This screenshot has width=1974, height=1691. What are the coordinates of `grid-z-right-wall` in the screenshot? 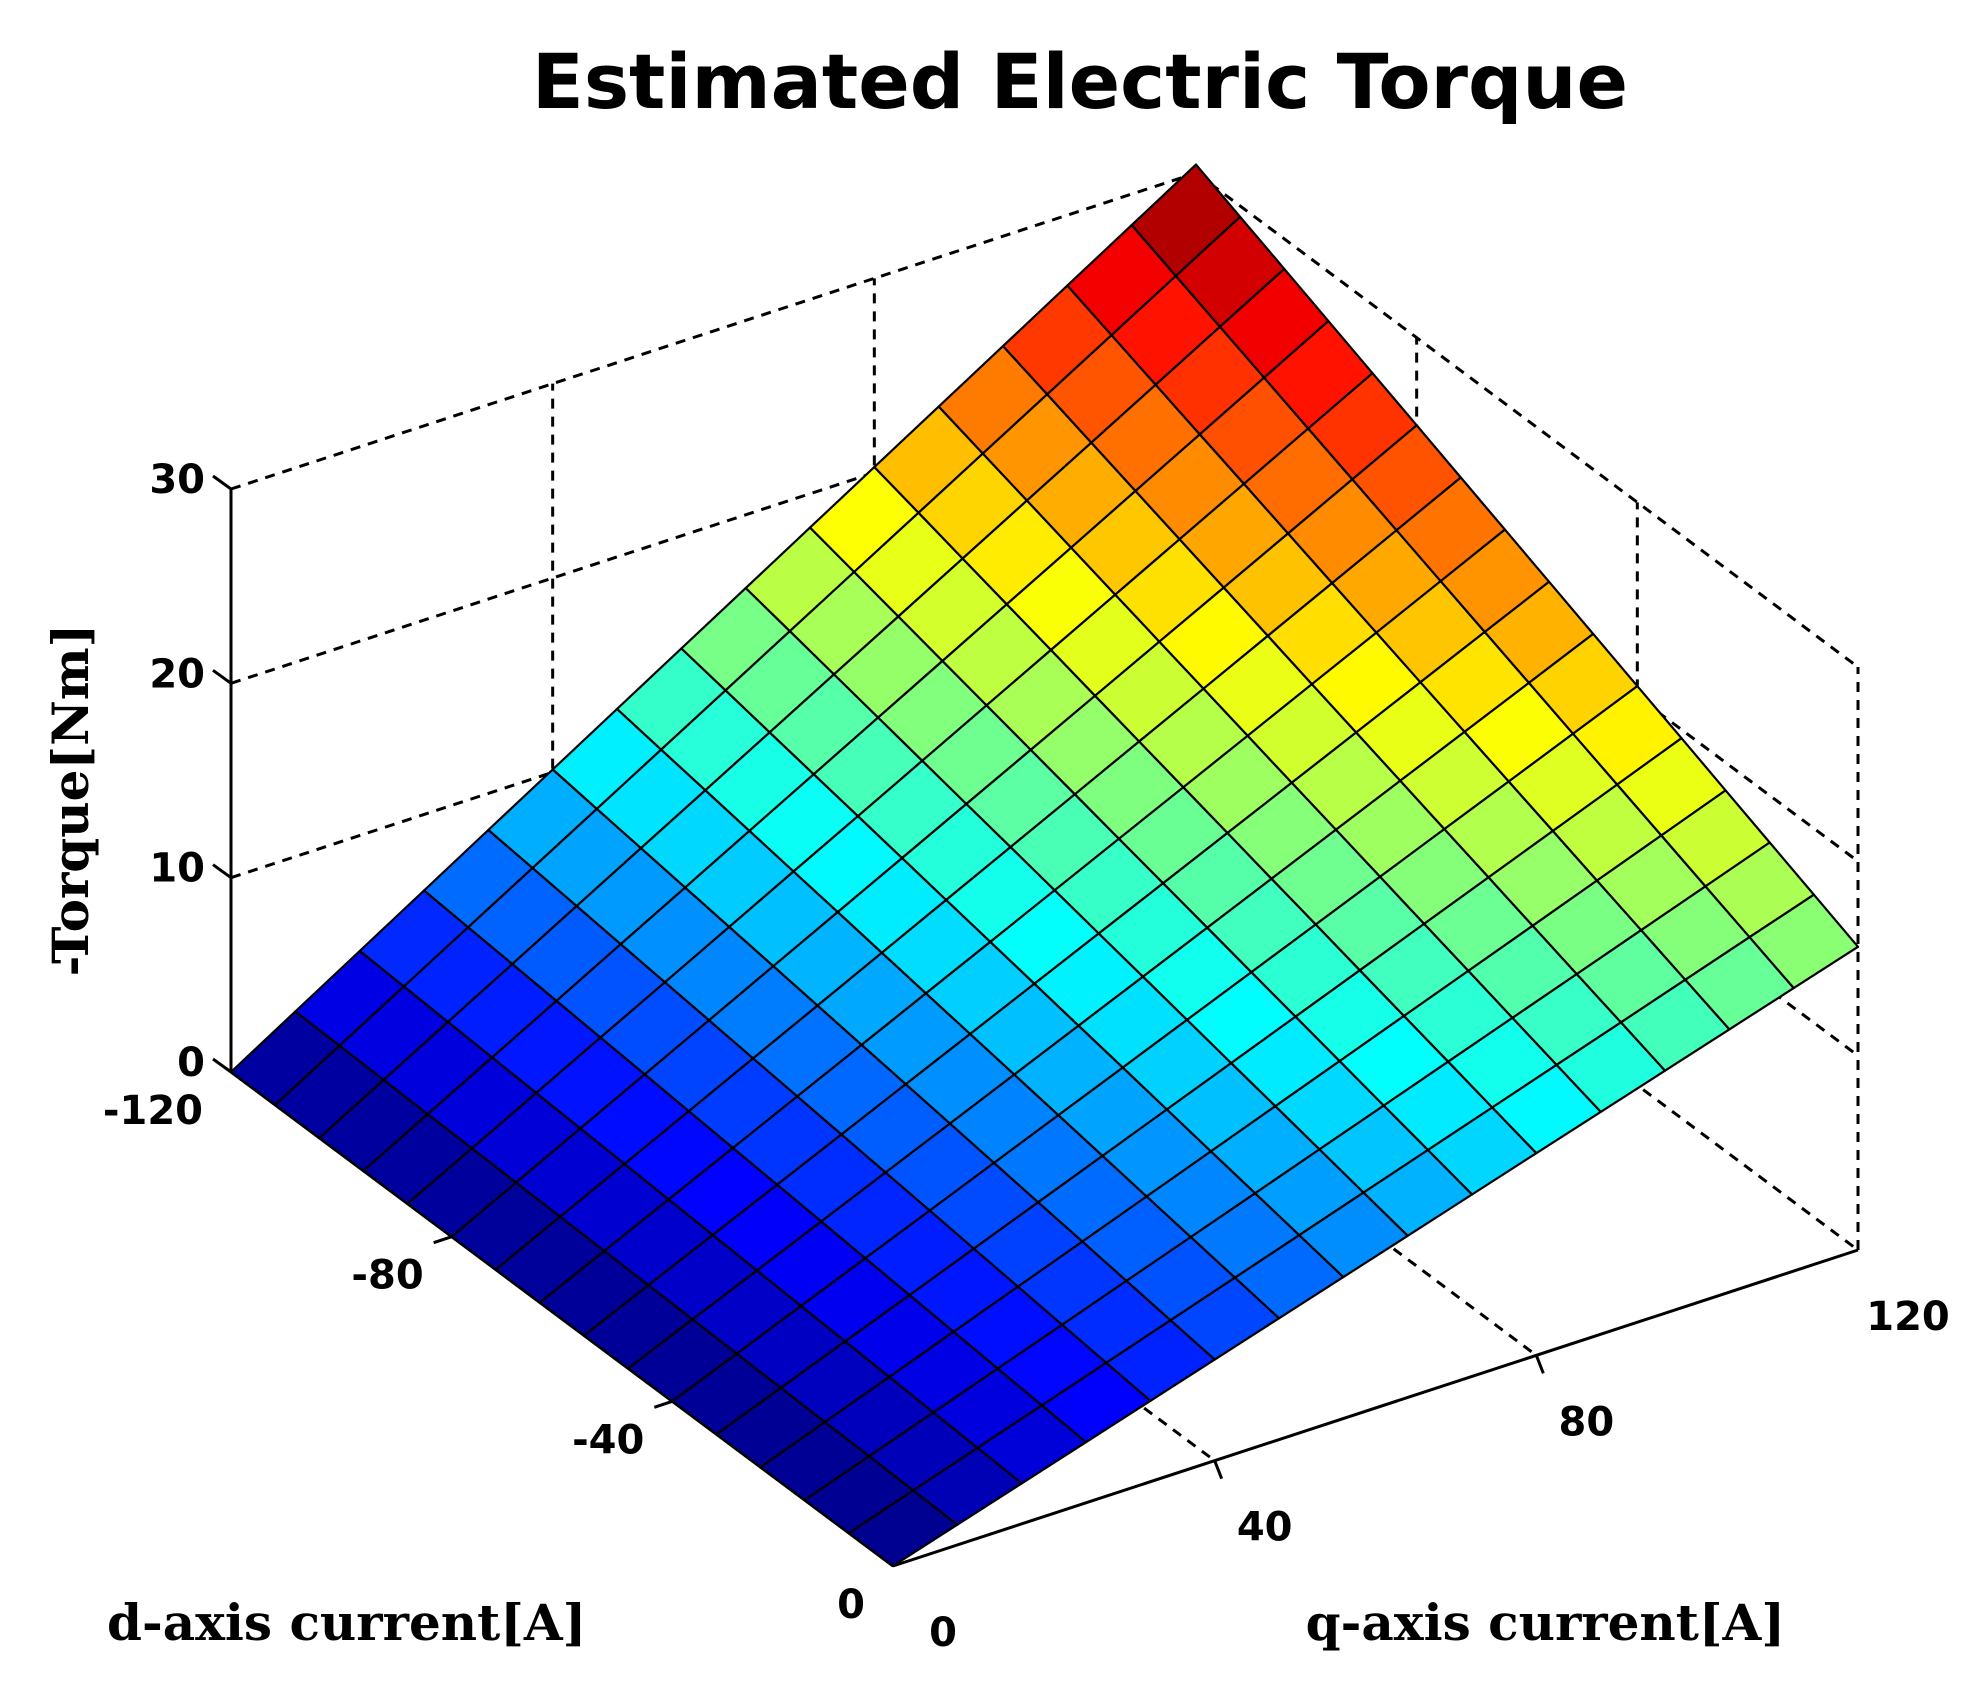 It's located at (1527, 614).